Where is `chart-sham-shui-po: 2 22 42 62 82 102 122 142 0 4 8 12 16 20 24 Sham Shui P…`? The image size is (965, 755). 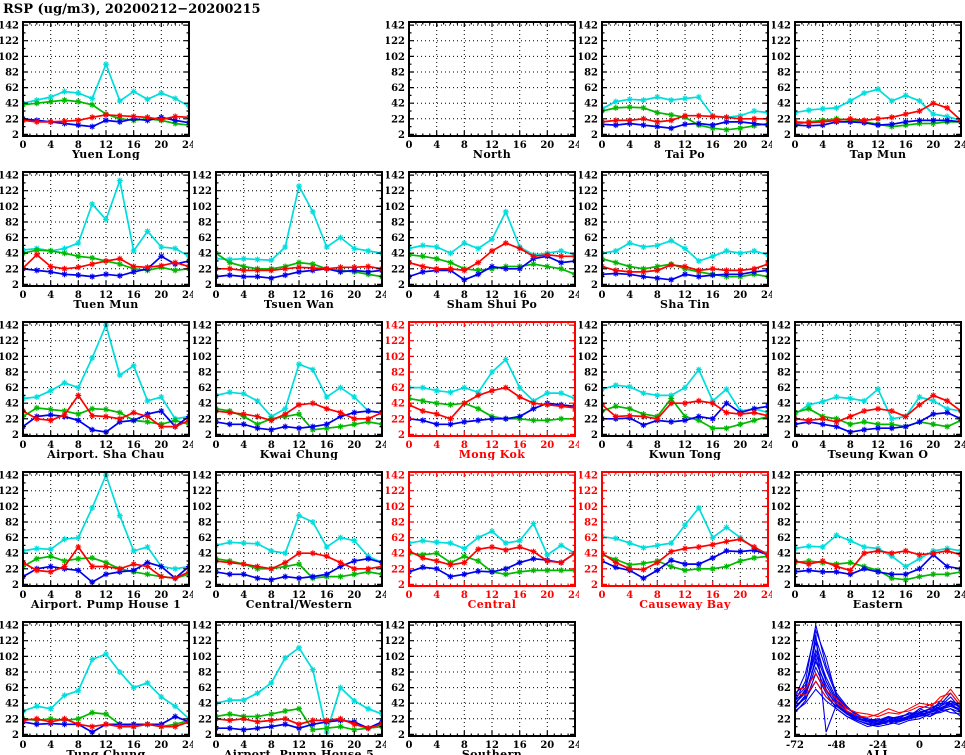
chart-sham-shui-po: 2 22 42 62 82 102 122 142 0 4 8 12 16 20 24 Sham Shui P… is located at coordinates (483, 235).